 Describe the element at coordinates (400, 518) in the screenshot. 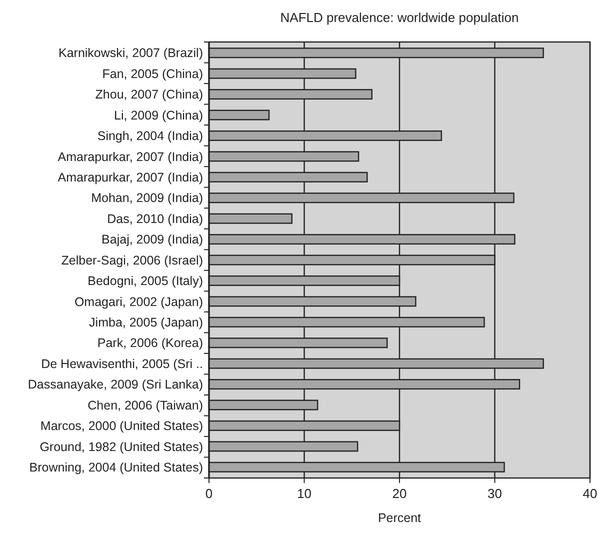

I see `x-axis-title: Percent` at that location.